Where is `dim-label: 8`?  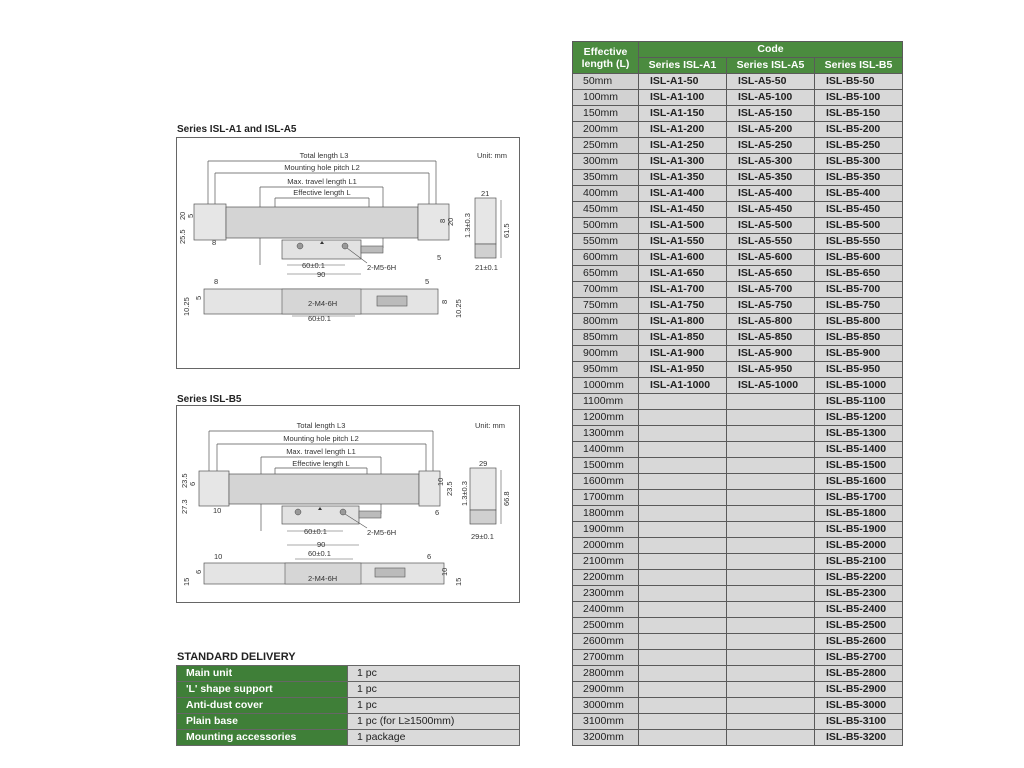 dim-label: 8 is located at coordinates (214, 242).